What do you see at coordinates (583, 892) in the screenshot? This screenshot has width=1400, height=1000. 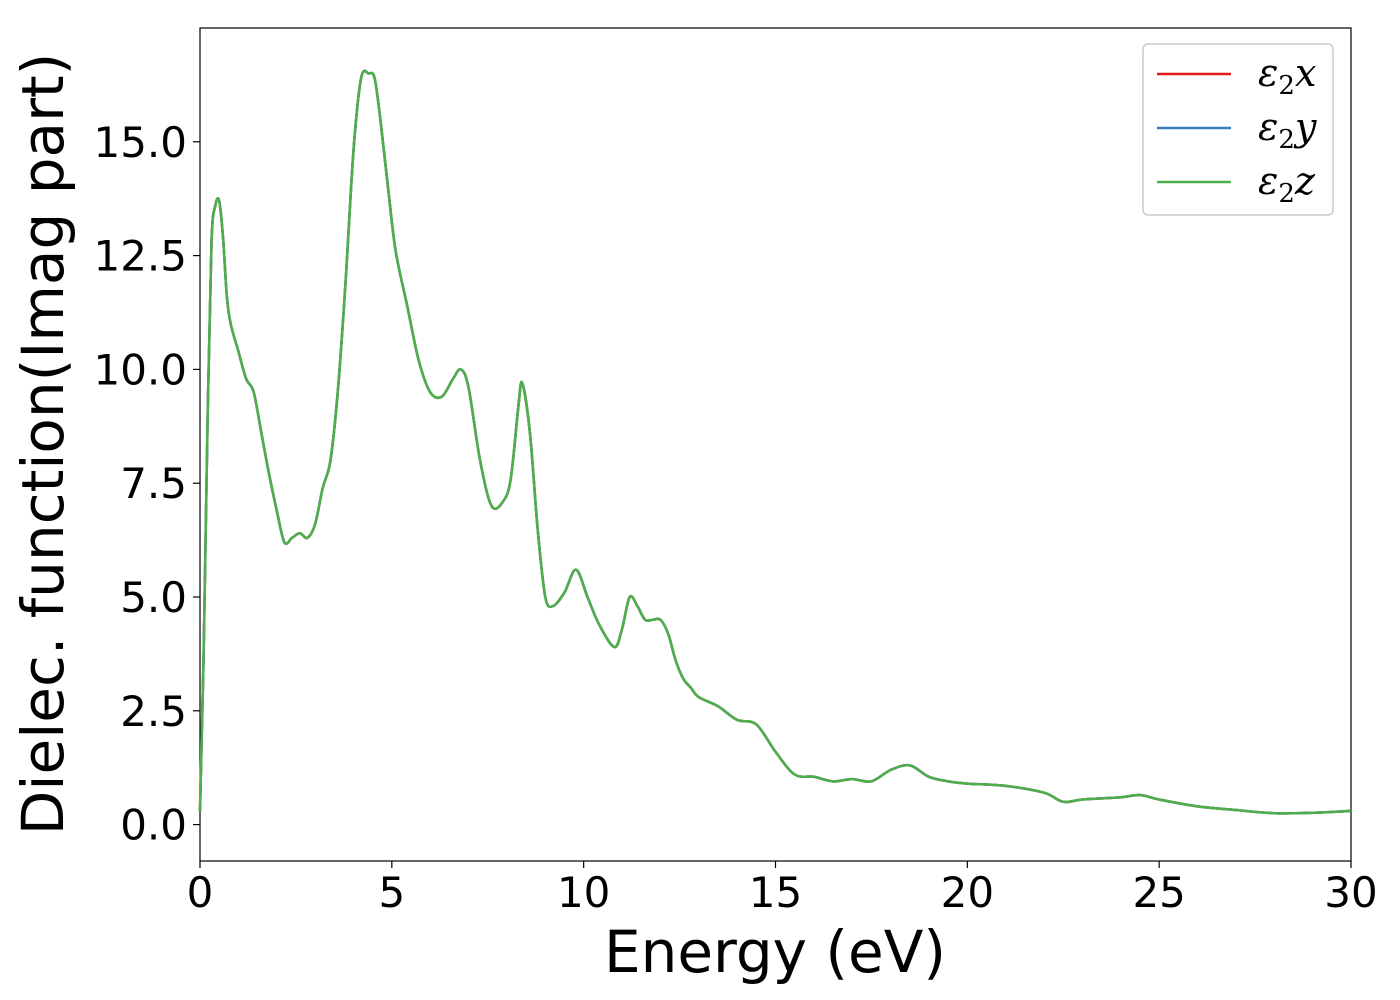 I see `x-tick-label: 10` at bounding box center [583, 892].